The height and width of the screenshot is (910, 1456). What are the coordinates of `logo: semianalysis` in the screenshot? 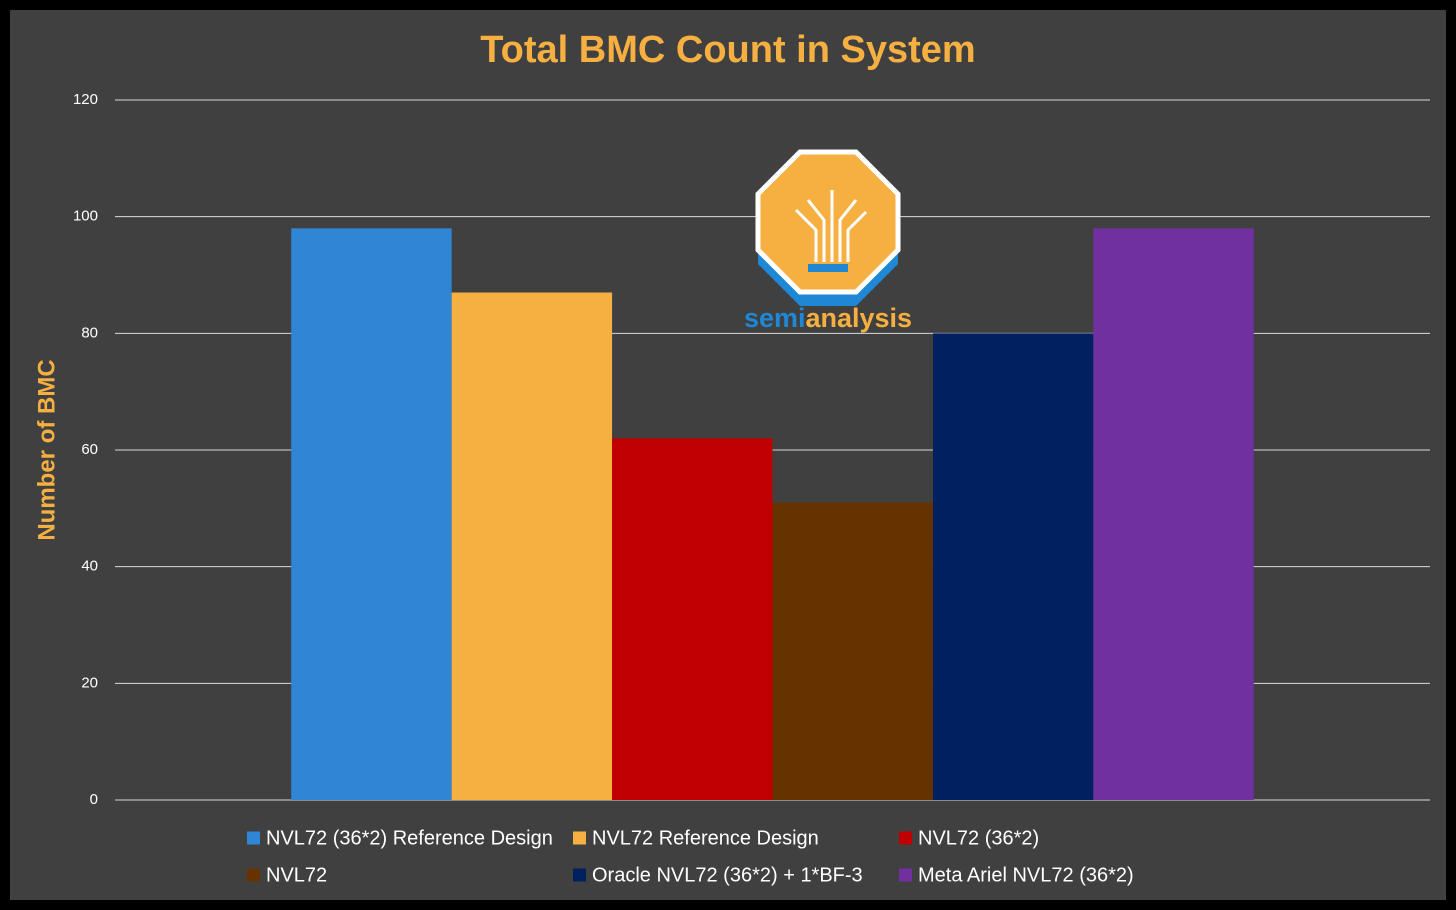 It's located at (828, 241).